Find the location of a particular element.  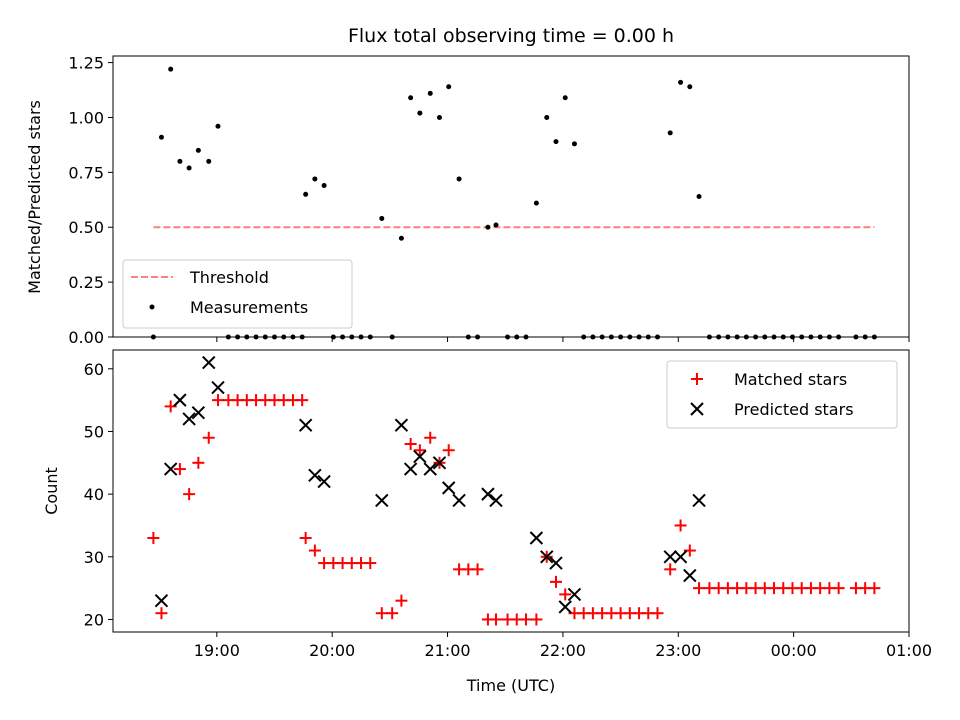

chart-title: Flux total observing time = 0.00 h is located at coordinates (511, 36).